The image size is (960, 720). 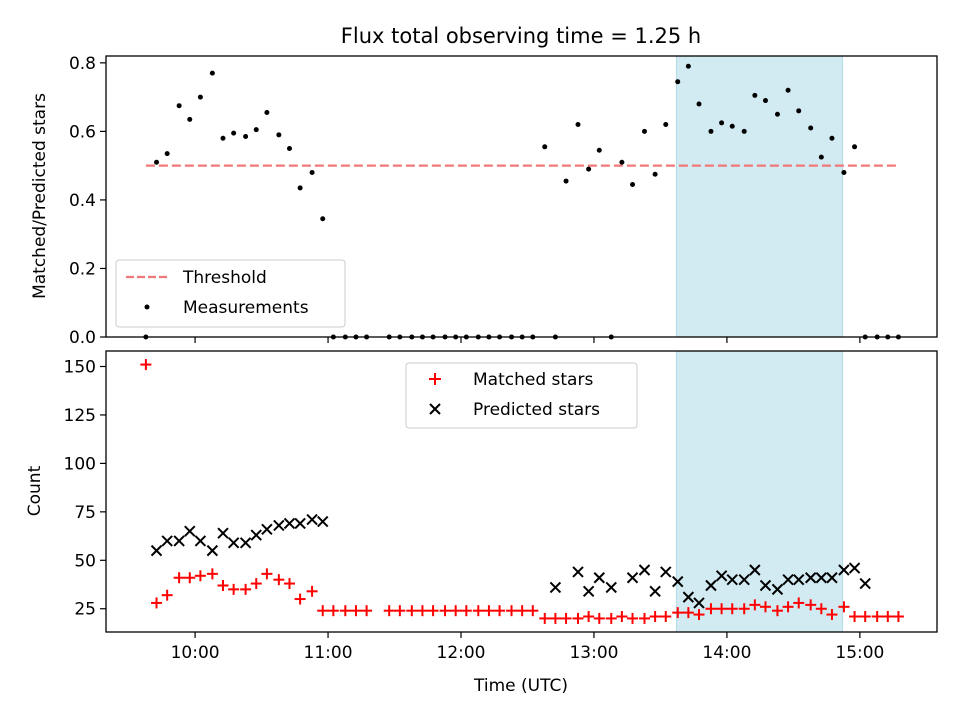 What do you see at coordinates (435, 409) in the screenshot?
I see `legend-predicted-swatch` at bounding box center [435, 409].